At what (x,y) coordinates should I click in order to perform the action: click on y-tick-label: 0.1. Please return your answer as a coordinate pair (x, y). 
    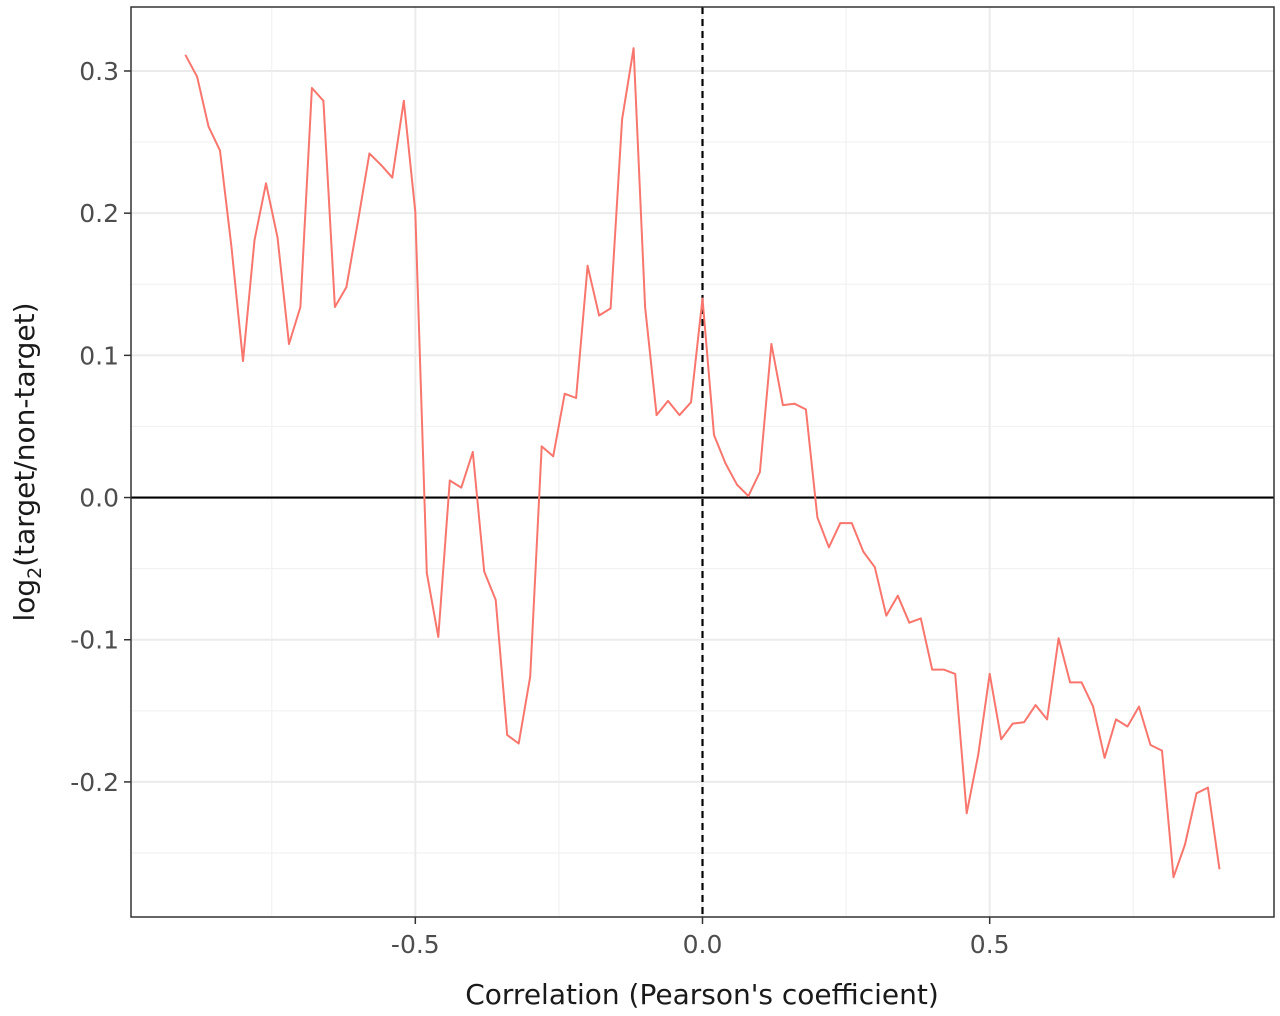
    Looking at the image, I should click on (99, 355).